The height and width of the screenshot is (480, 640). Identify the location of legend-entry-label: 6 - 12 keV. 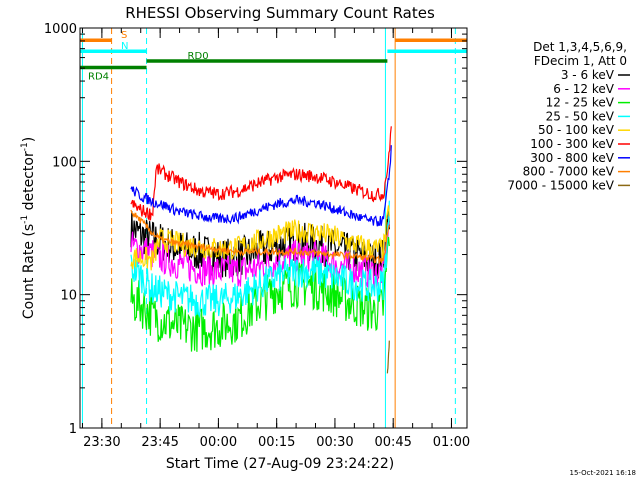
(584, 89).